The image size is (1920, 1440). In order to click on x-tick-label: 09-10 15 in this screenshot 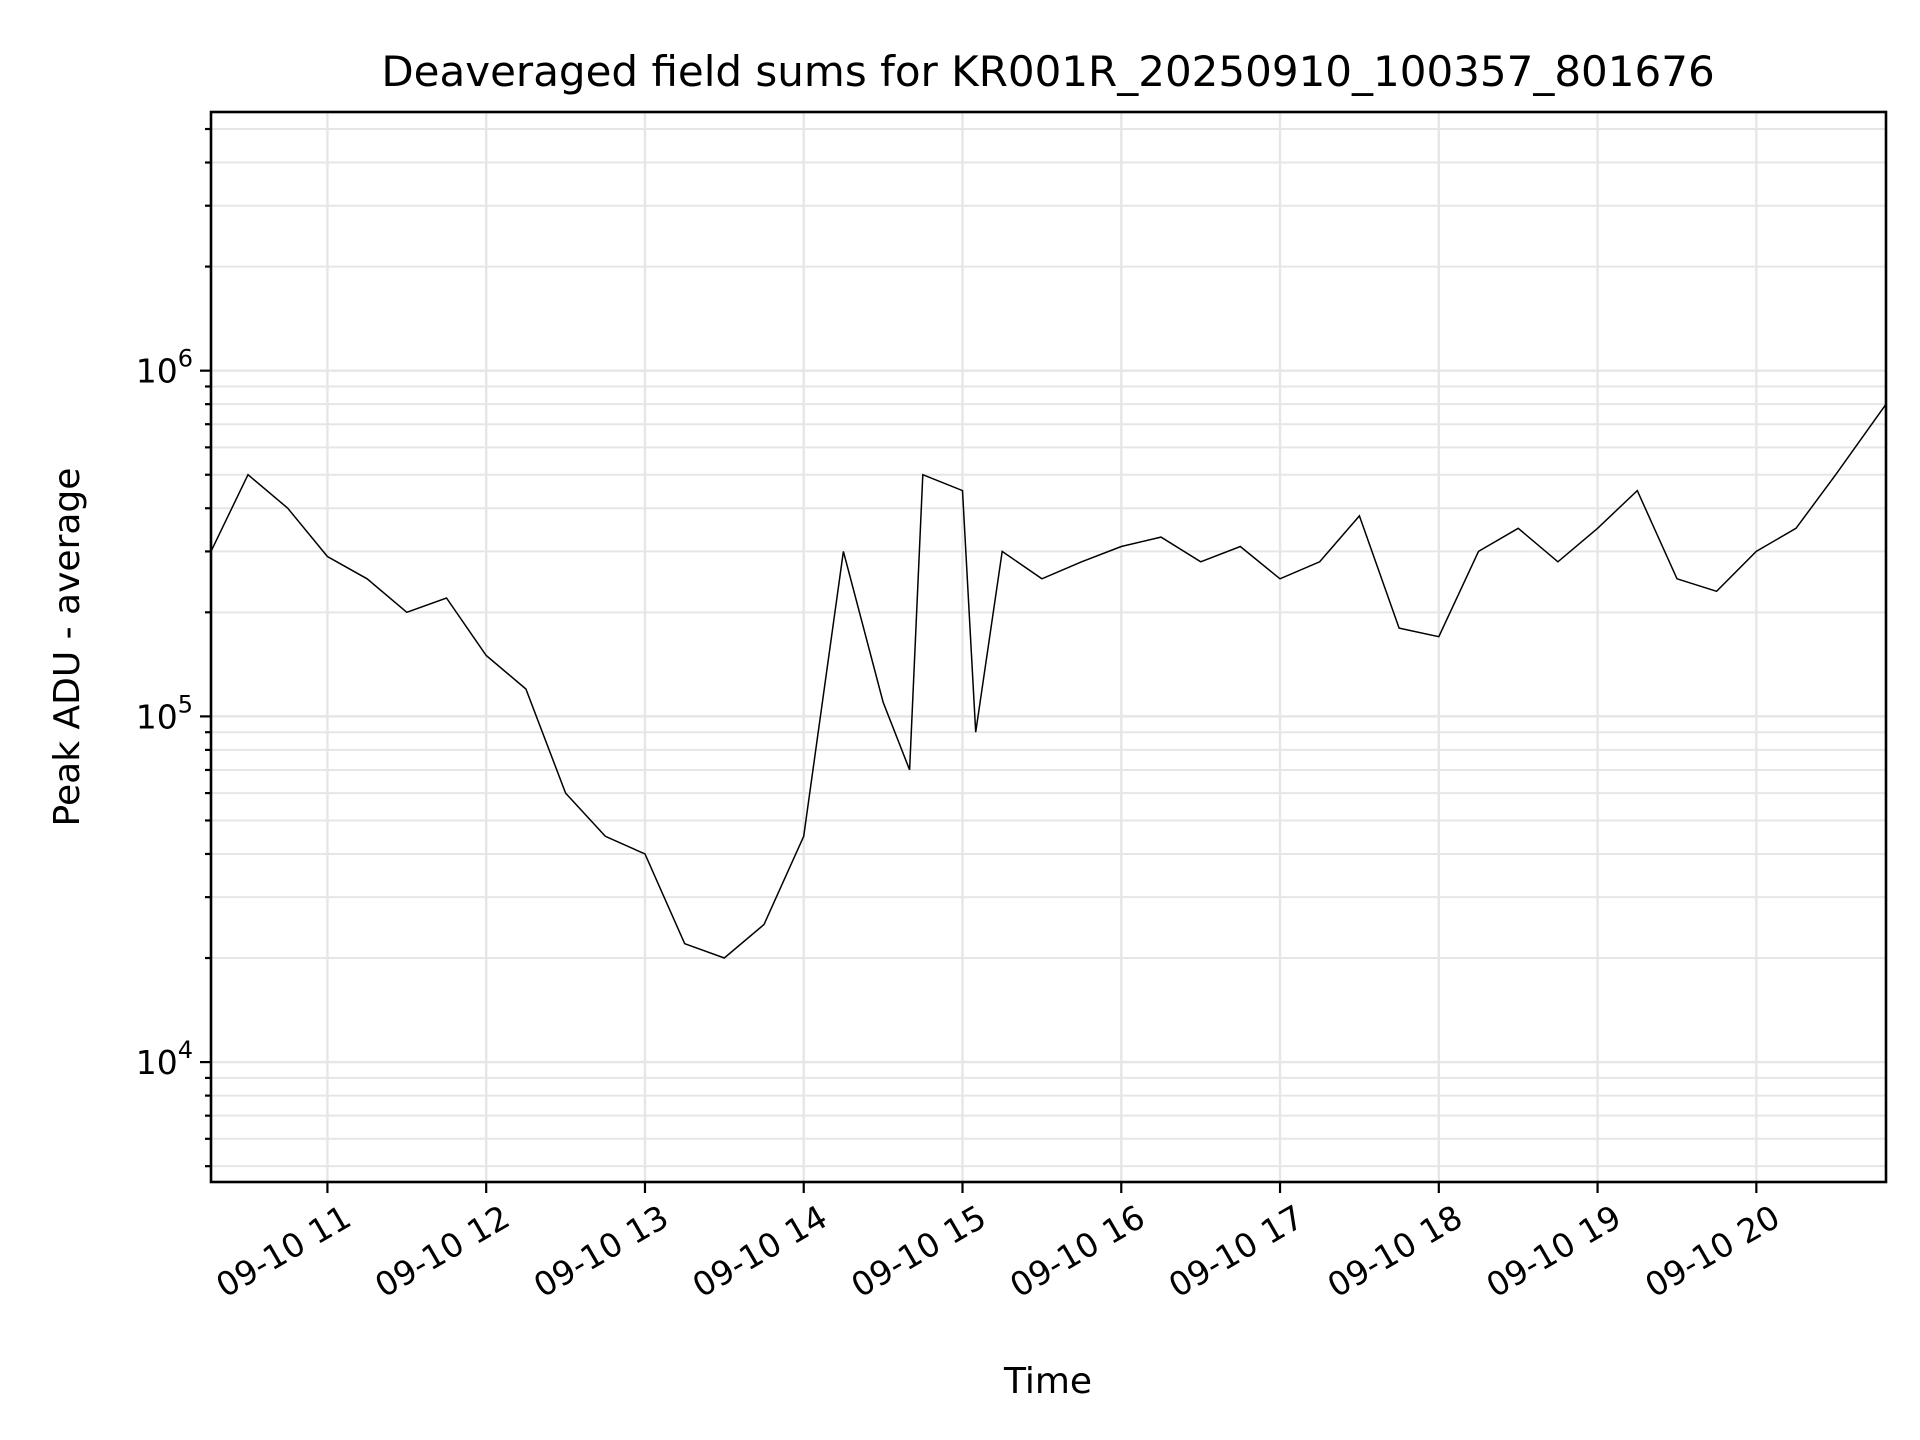, I will do `click(919, 1251)`.